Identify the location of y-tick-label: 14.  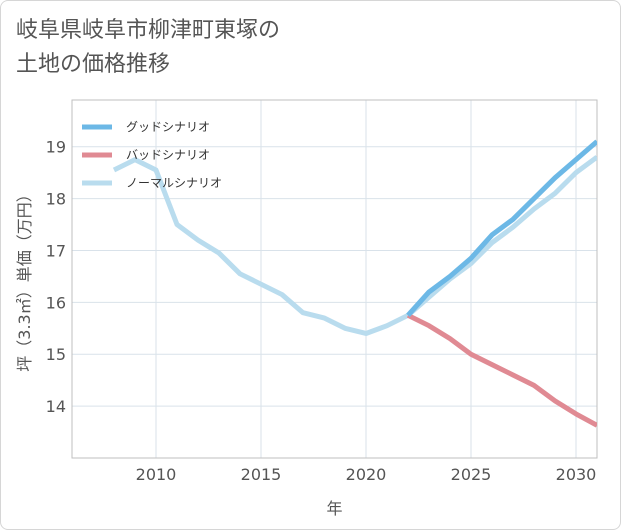
(56, 406).